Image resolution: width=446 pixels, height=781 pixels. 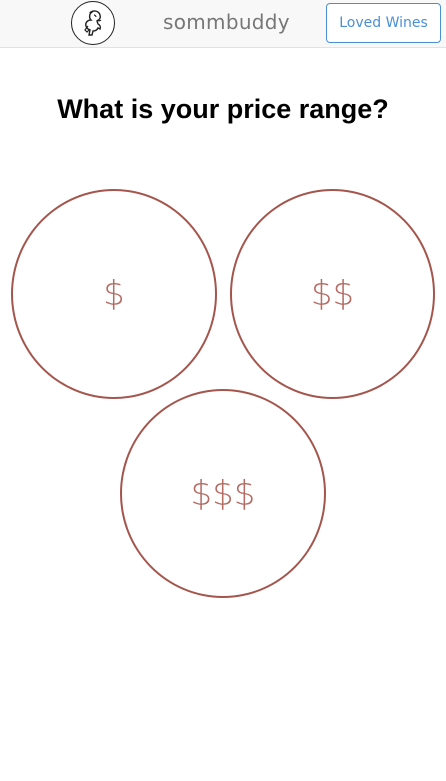 I want to click on loved-wines-button: Loved Wines, so click(x=383, y=23).